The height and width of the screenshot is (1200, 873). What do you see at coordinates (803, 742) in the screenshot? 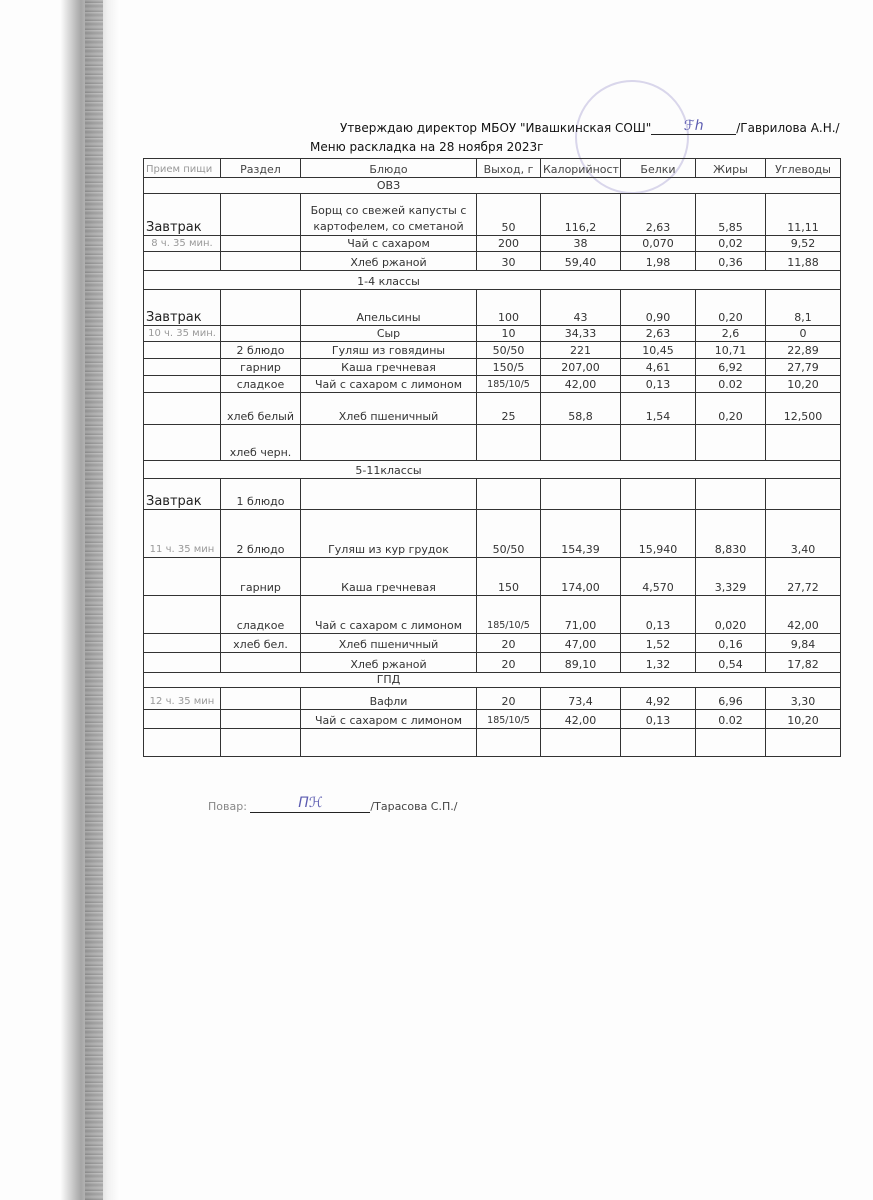
I see `carbs-cell` at bounding box center [803, 742].